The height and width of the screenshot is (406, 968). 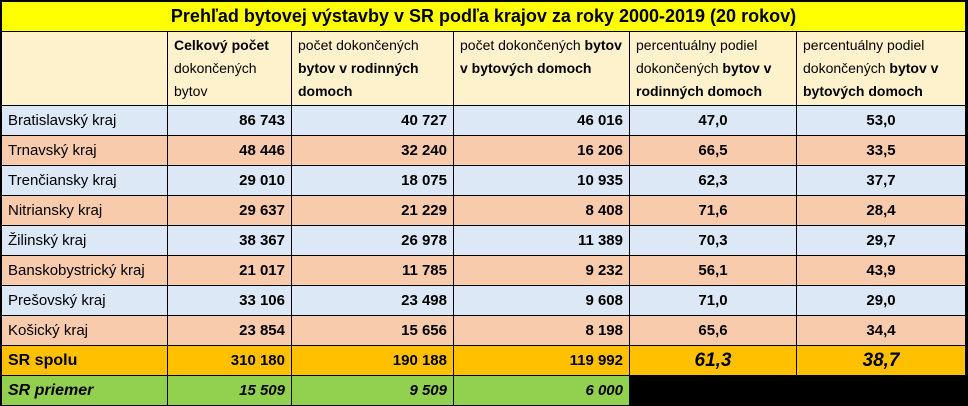 What do you see at coordinates (713, 180) in the screenshot?
I see `pct-family-value: 62,3` at bounding box center [713, 180].